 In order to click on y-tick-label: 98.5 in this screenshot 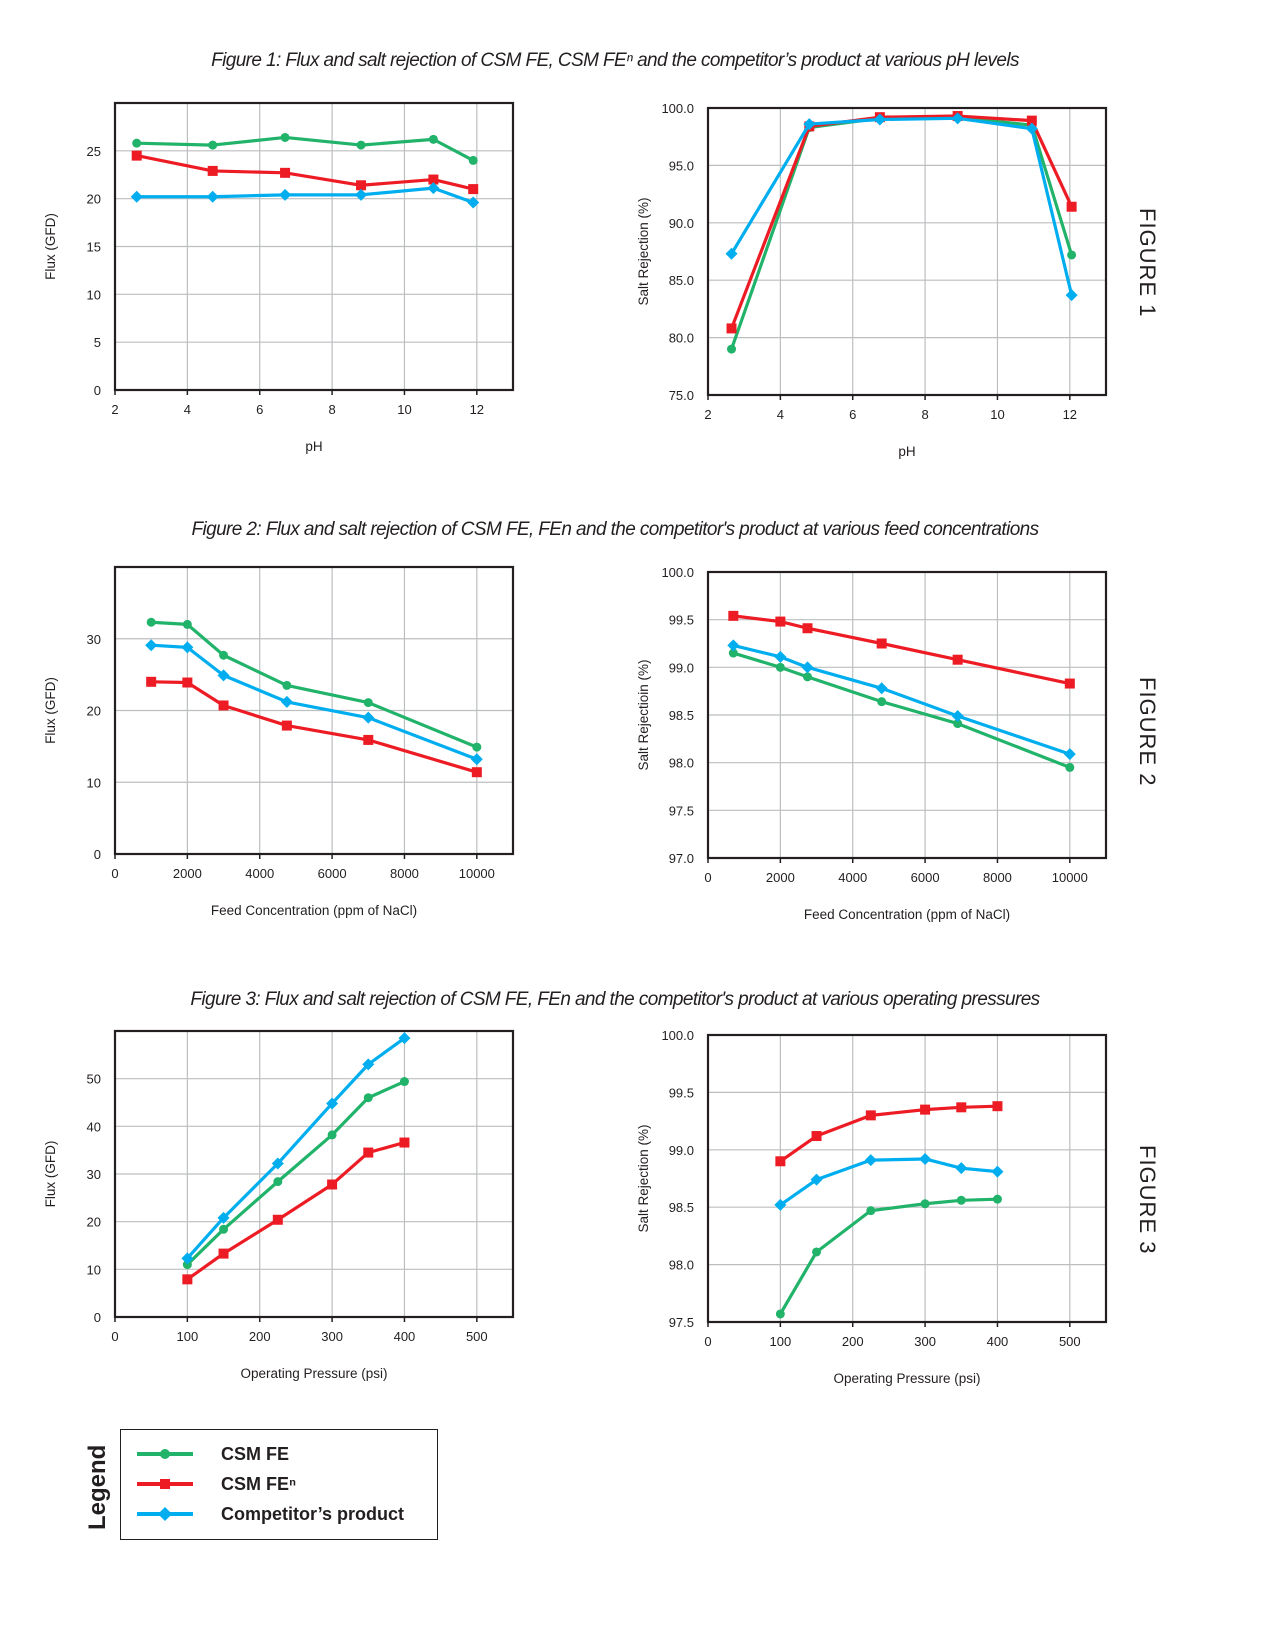, I will do `click(681, 1207)`.